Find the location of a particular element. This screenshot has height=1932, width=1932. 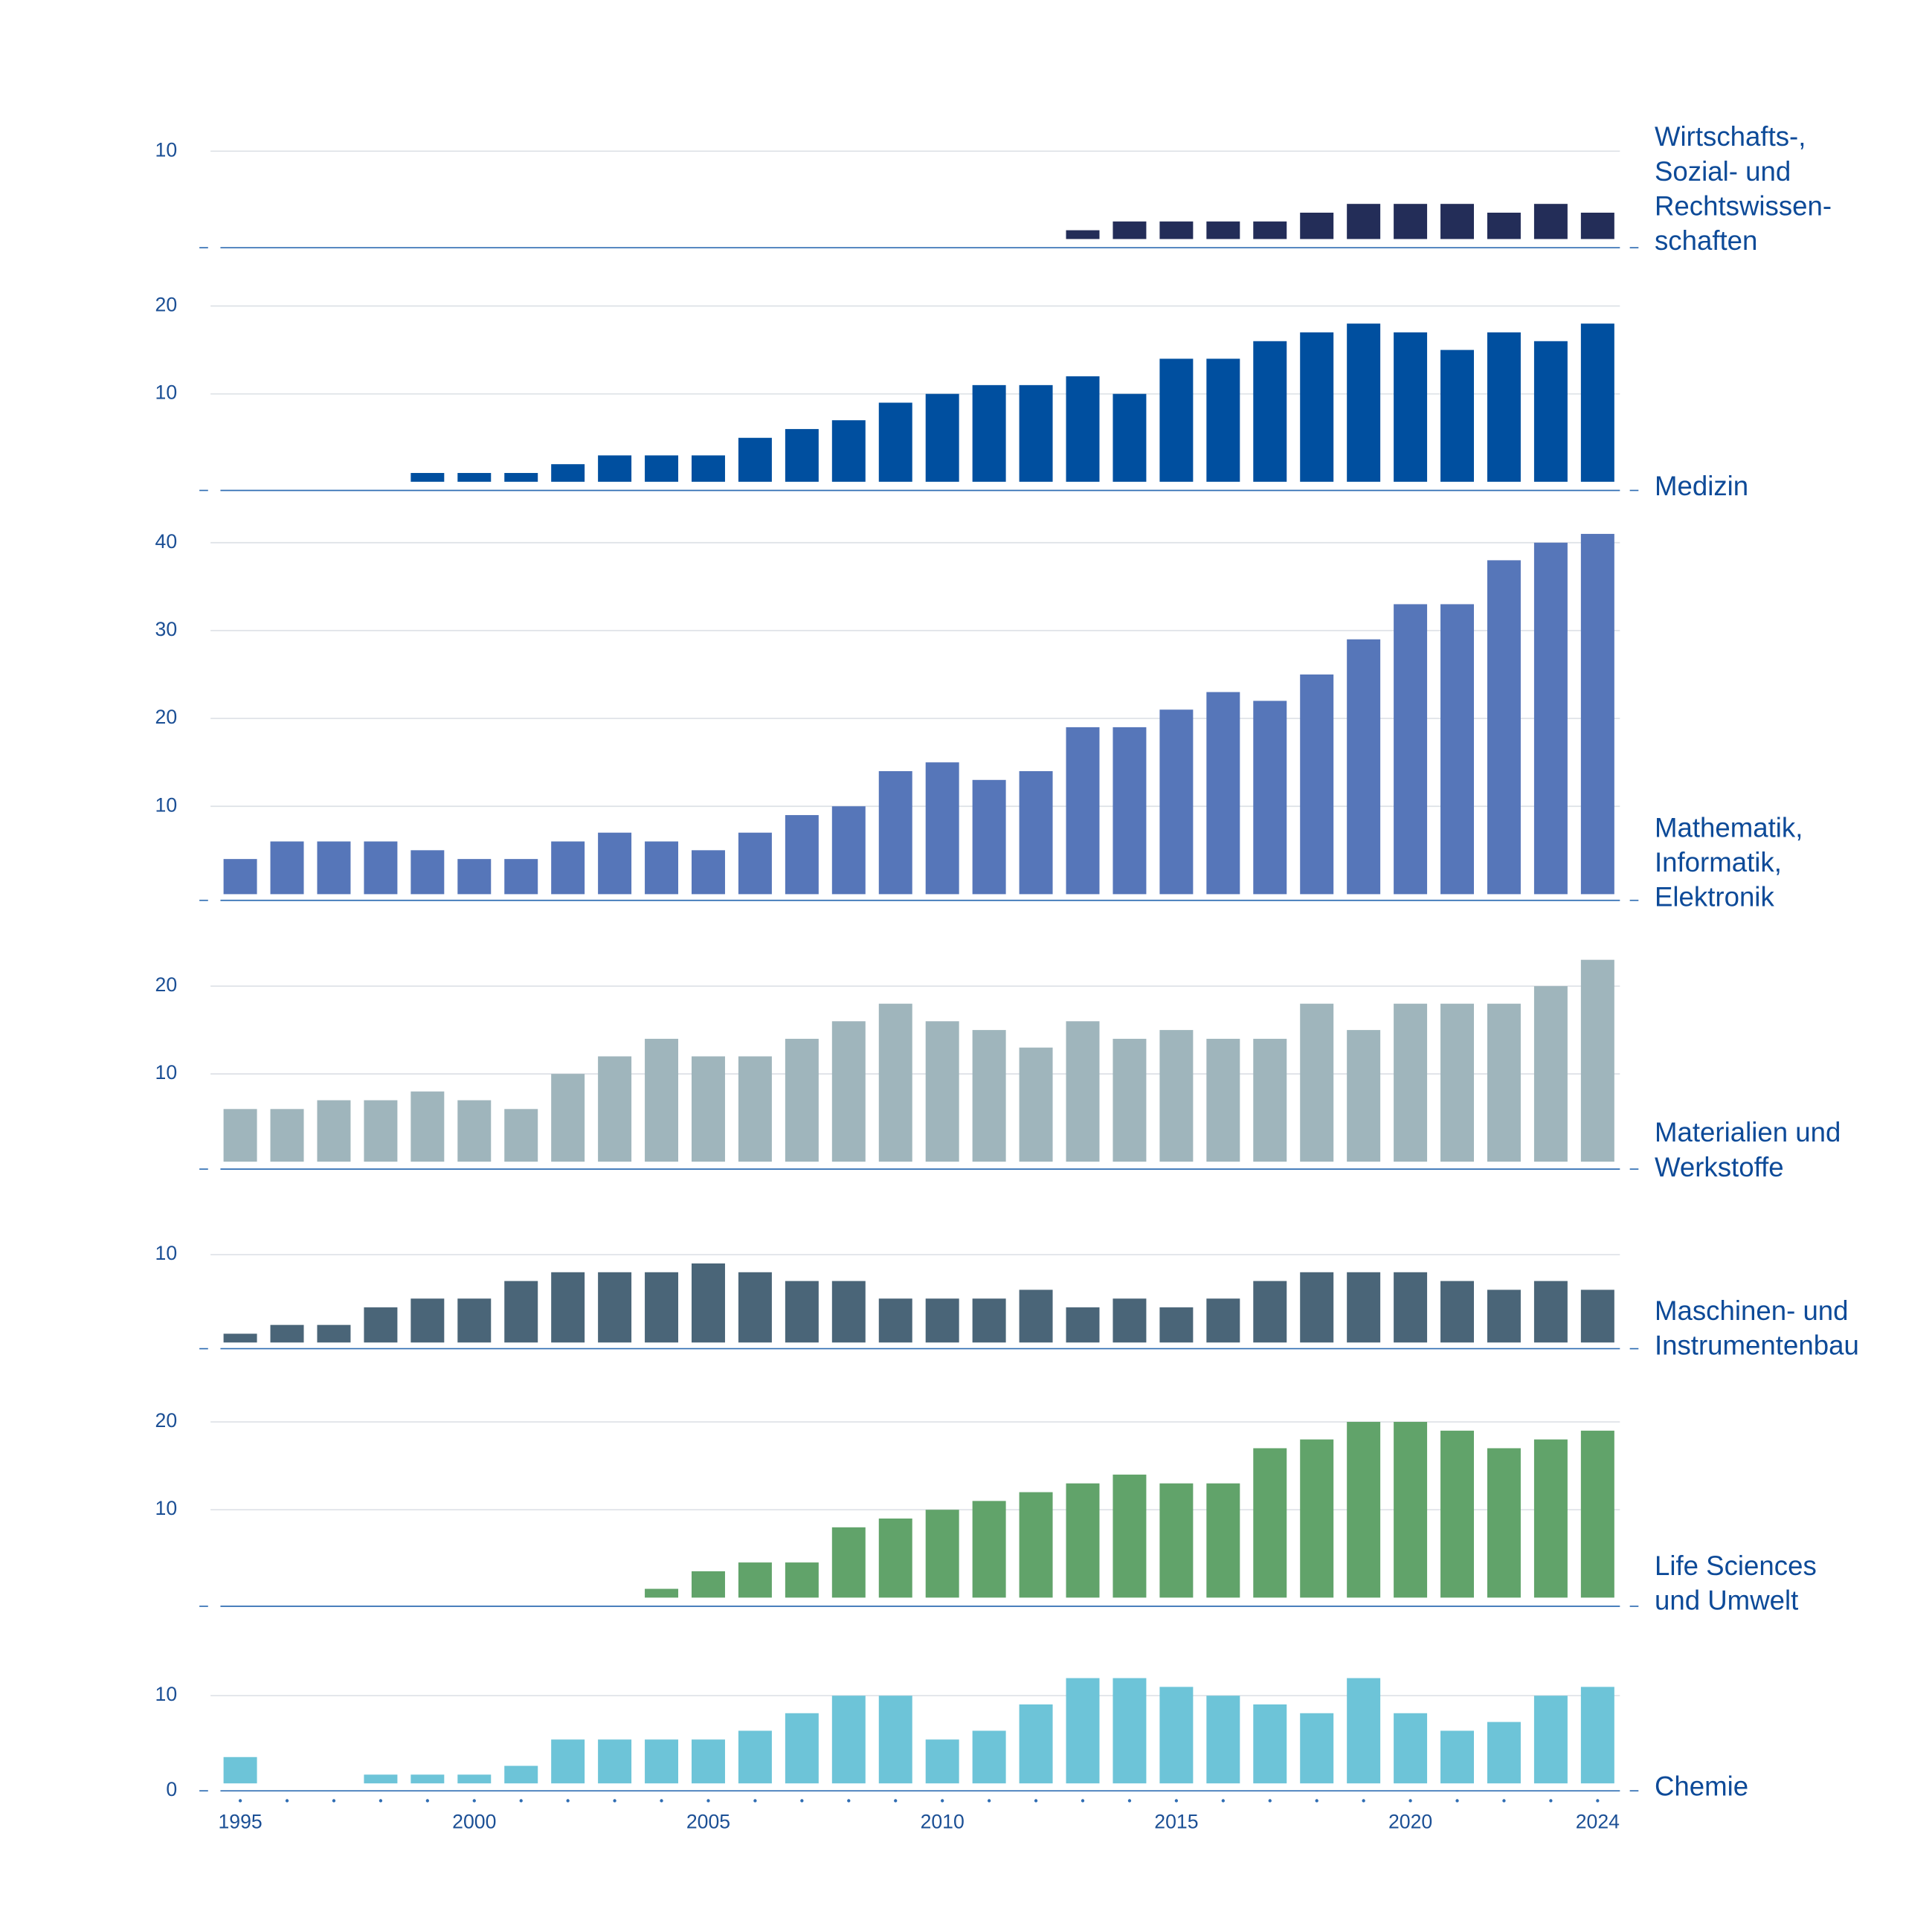

panel-title: Medizin is located at coordinates (1701, 486).